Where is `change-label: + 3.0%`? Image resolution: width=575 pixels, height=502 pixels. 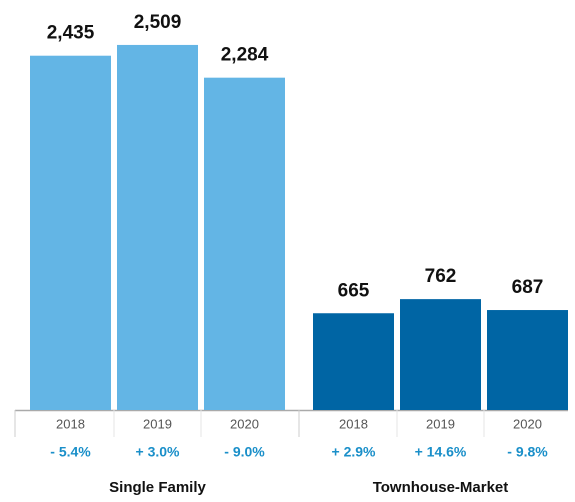
change-label: + 3.0% is located at coordinates (158, 452).